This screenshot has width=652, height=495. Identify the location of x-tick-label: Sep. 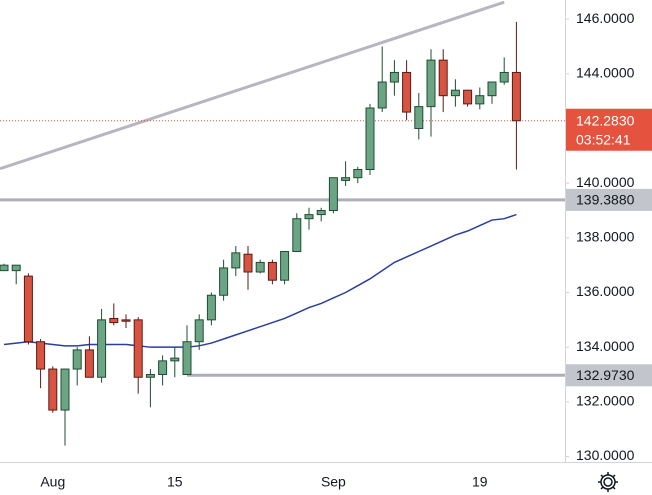
(333, 482).